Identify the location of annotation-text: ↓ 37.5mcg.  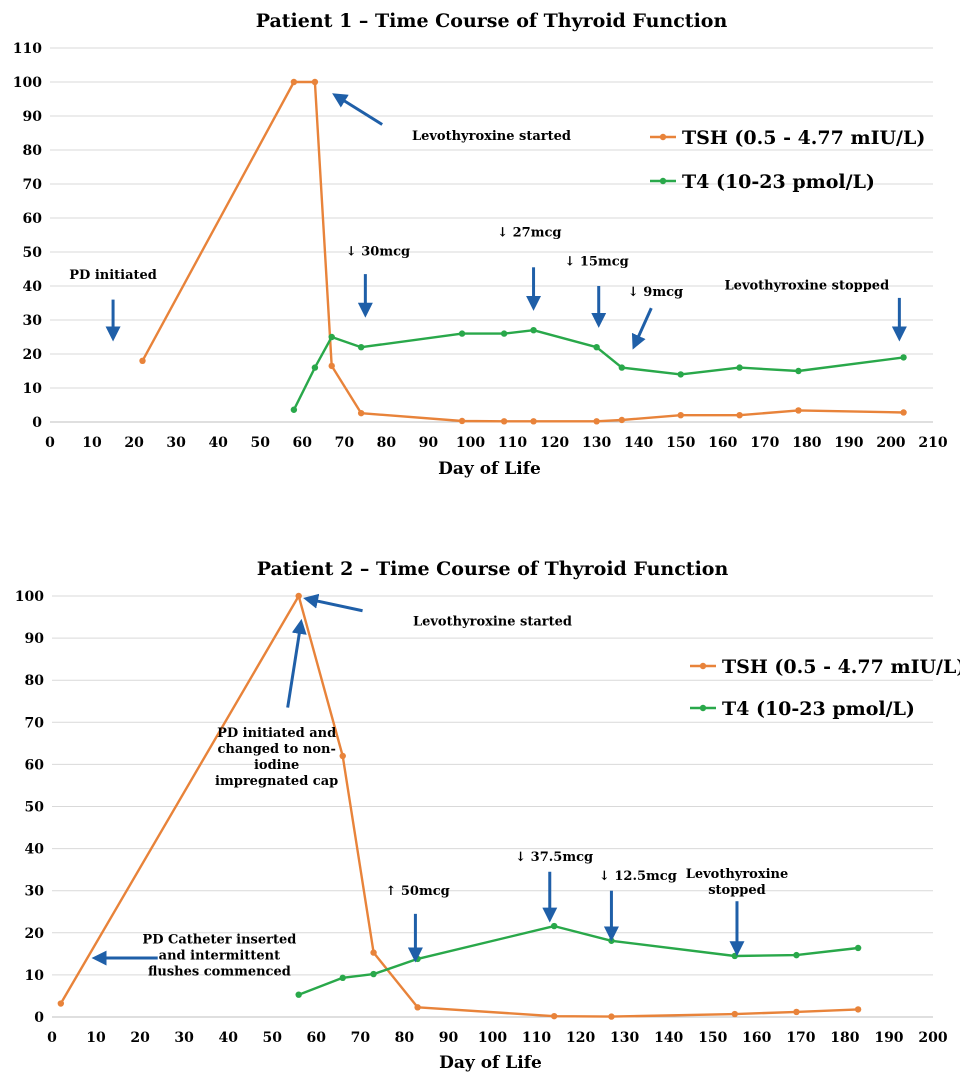
(554, 857).